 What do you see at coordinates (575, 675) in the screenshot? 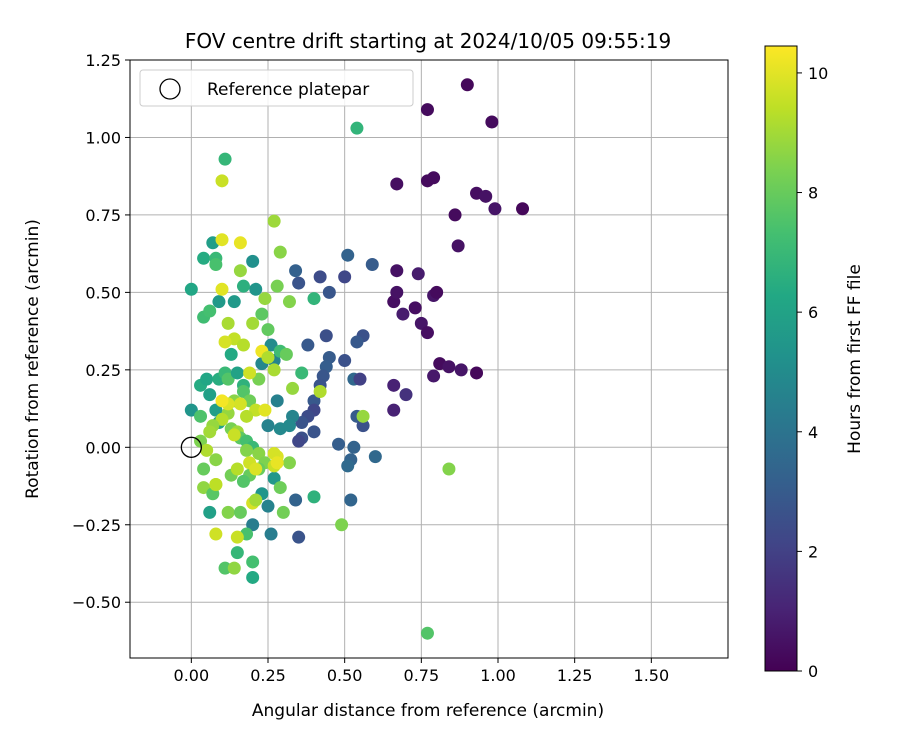
I see `x-tick-label: 1.25` at bounding box center [575, 675].